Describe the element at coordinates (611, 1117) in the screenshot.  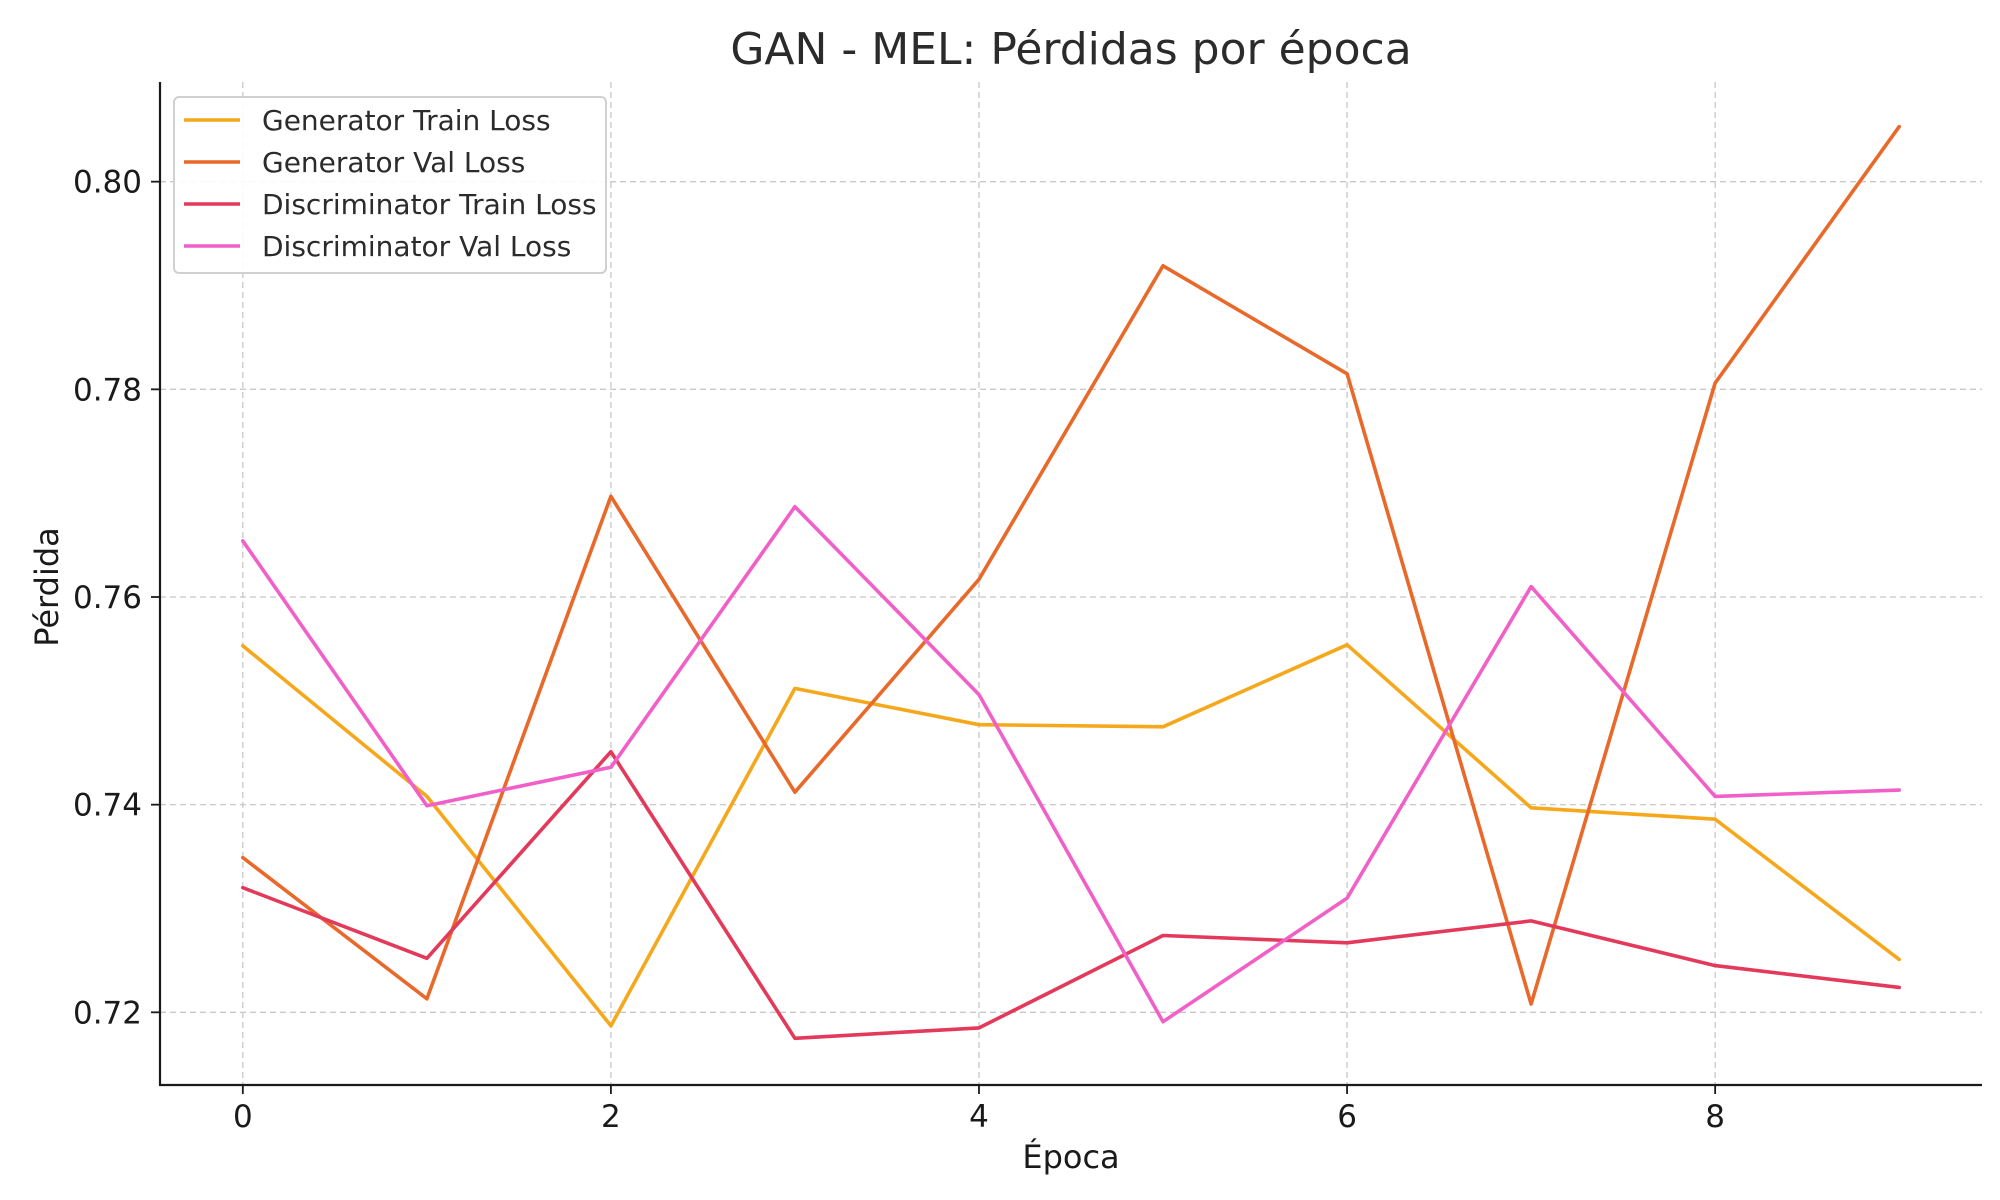
I see `x-tick-label: 2` at that location.